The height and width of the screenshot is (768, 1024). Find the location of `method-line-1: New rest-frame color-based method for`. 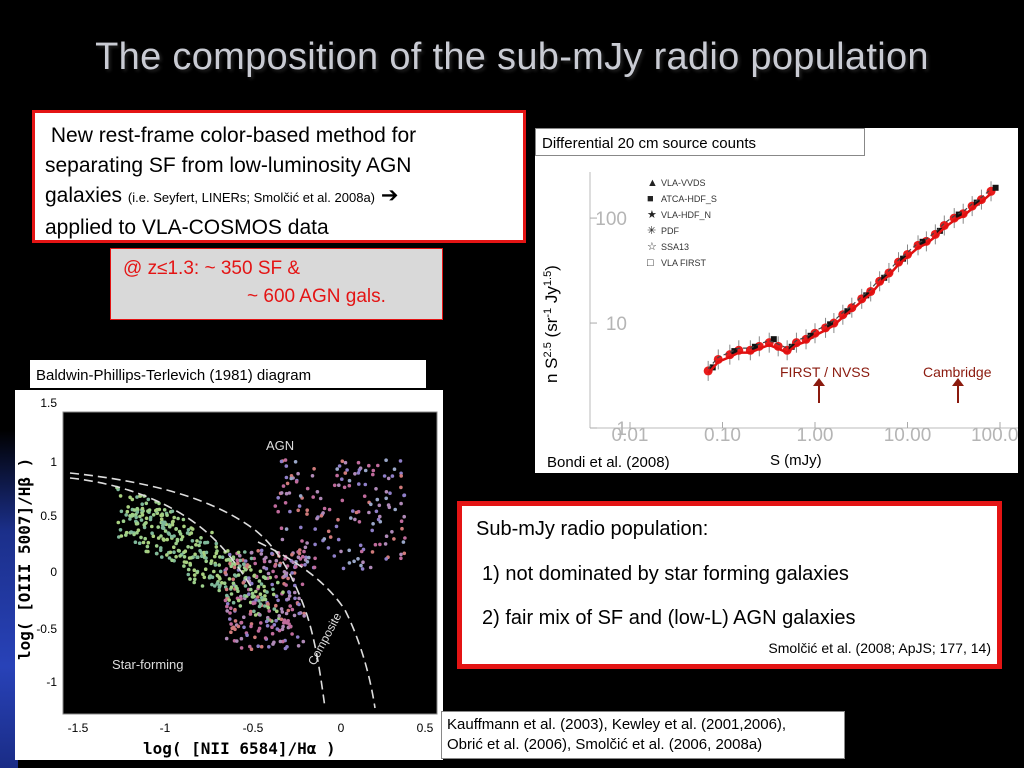

method-line-1: New rest-frame color-based method for is located at coordinates (233, 135).